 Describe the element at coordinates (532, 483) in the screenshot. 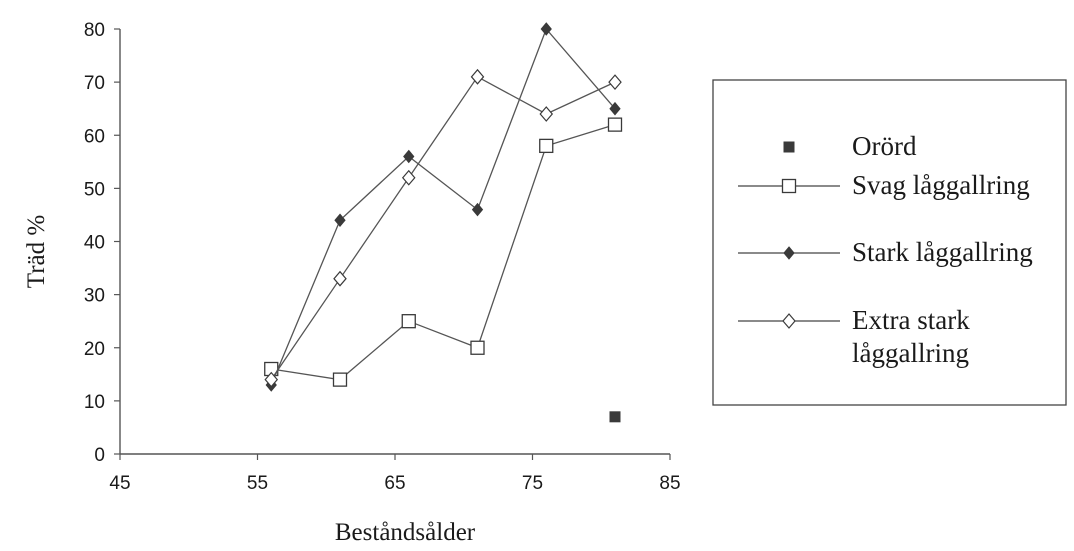

I see `x-tick-label: 75` at that location.